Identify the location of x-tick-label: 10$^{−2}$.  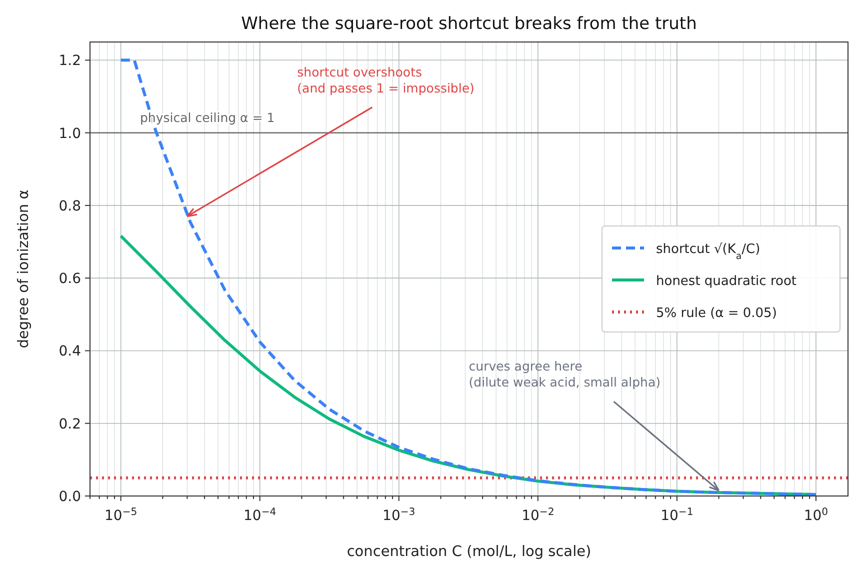
(538, 515).